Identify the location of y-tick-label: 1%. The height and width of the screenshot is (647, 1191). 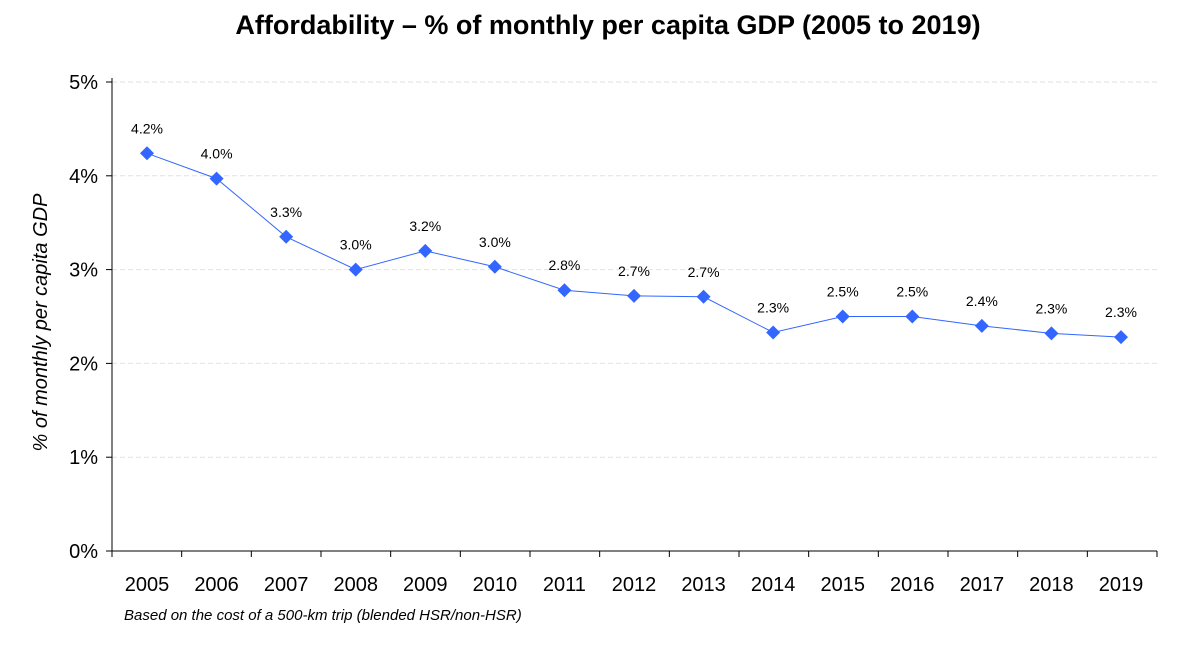
(83, 458).